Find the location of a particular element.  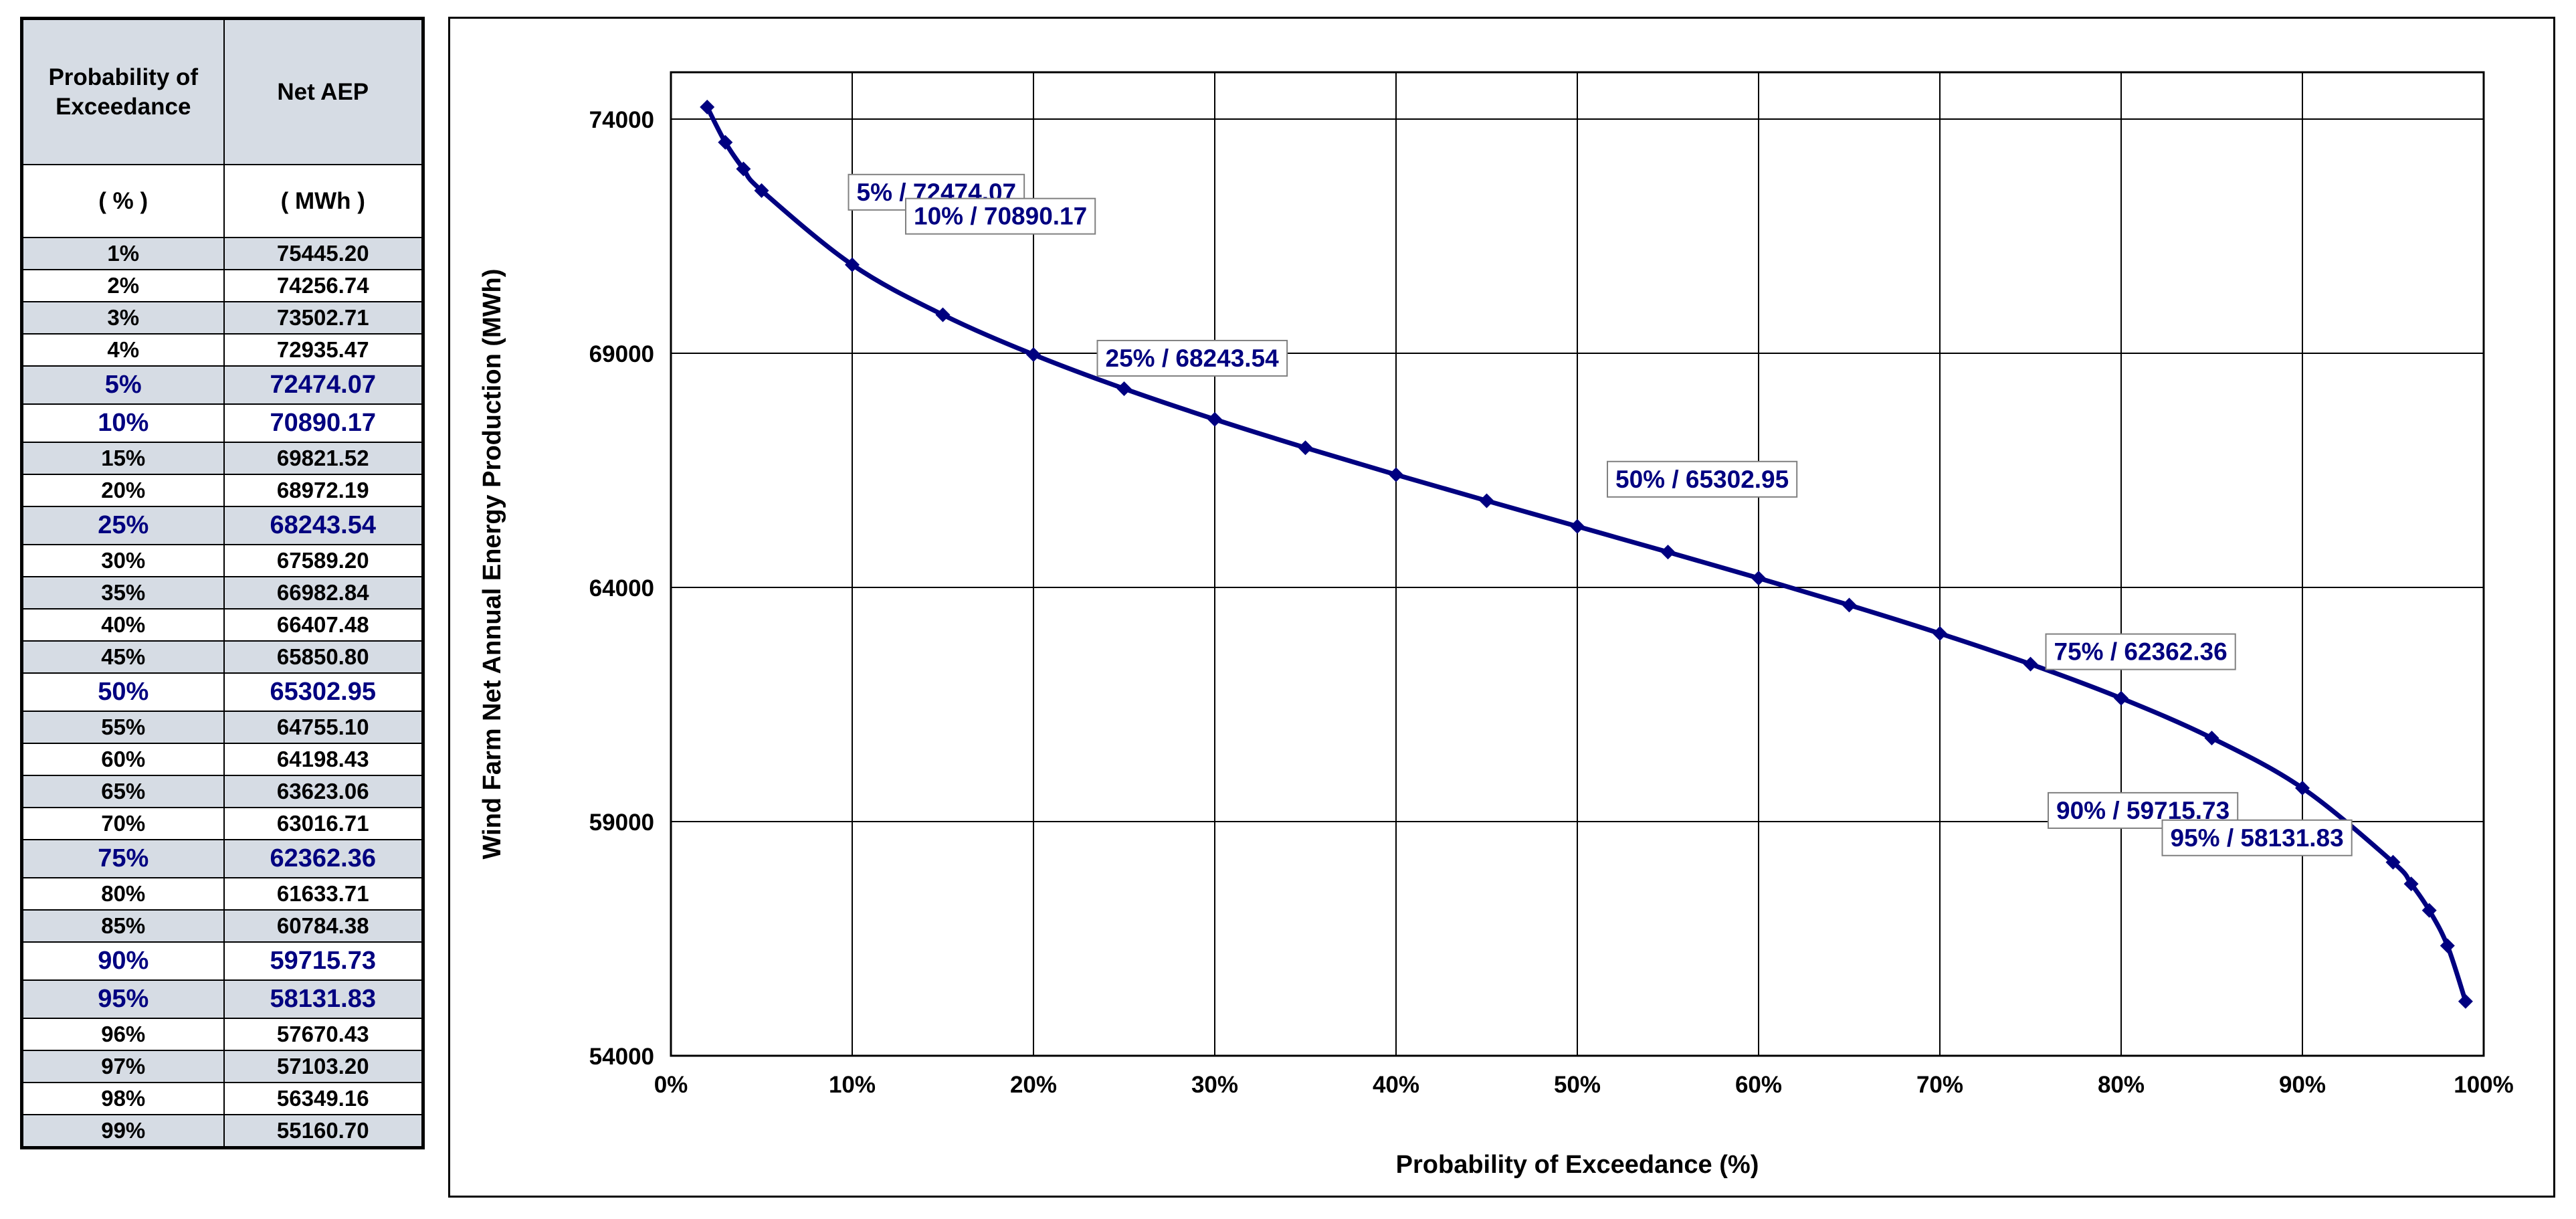

x-axis-ticks: 0% 10% 20% 30% 40% 50% 60% 70% 80% 90% 100% is located at coordinates (1584, 1085).